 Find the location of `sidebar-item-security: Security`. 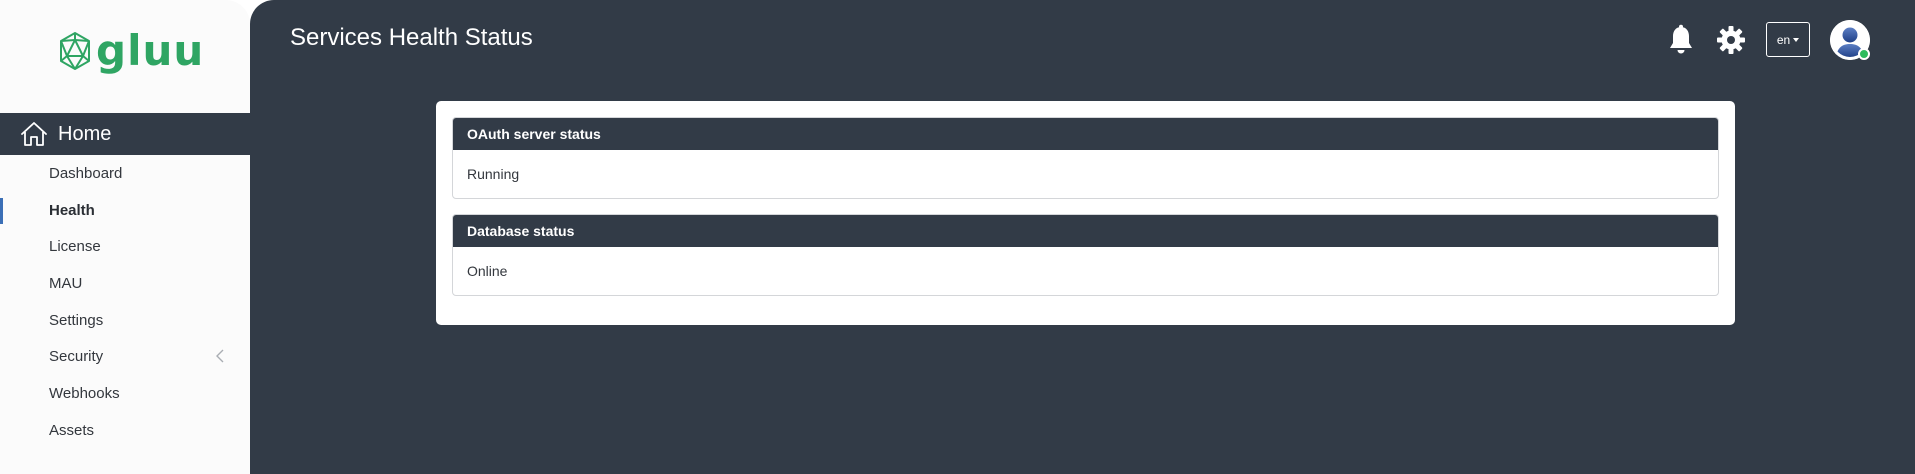

sidebar-item-security: Security is located at coordinates (125, 356).